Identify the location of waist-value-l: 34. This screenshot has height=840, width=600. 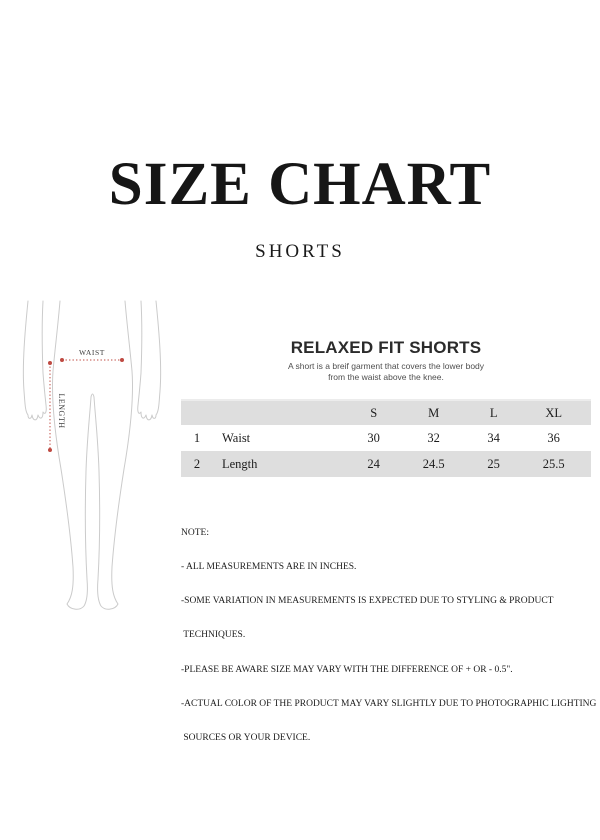
(493, 437).